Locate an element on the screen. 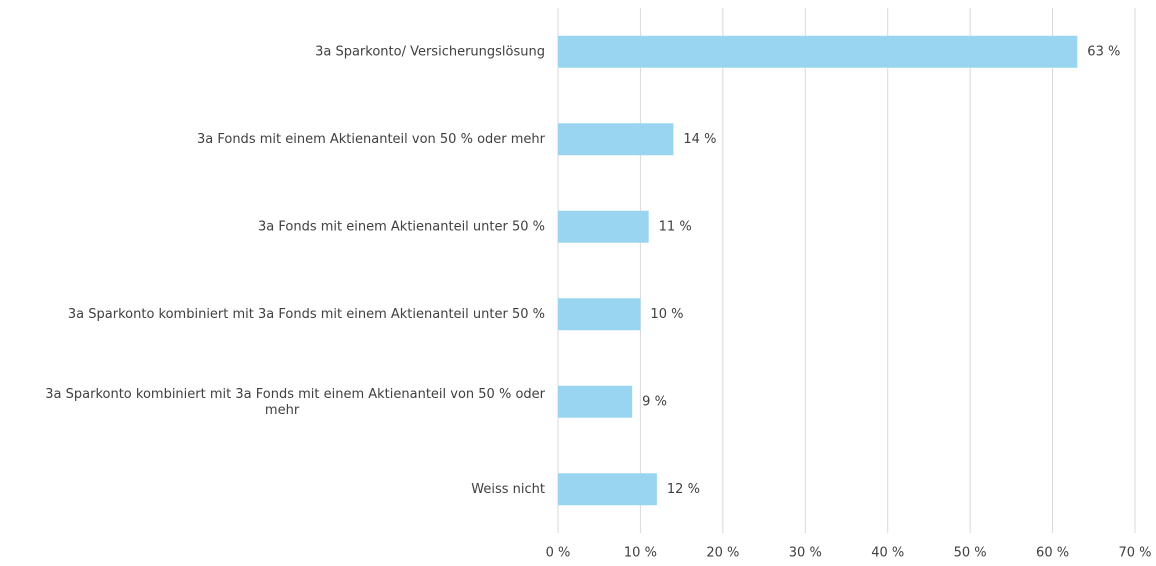 The image size is (1156, 566). value-label: 9 % is located at coordinates (654, 401).